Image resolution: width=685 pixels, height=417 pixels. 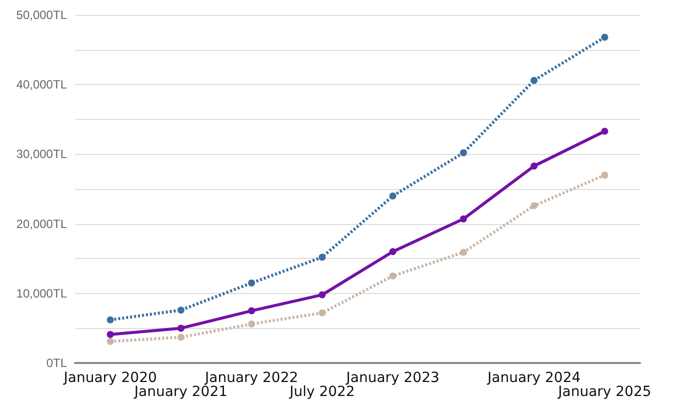 I want to click on y-tick-label: 40,000TL, so click(x=42, y=85).